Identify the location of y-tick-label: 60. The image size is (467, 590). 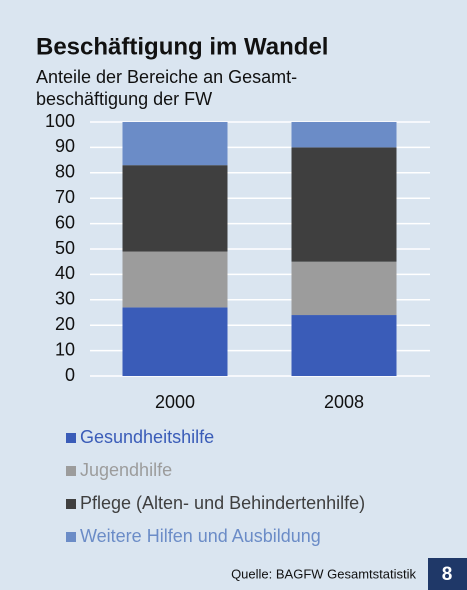
(65, 222).